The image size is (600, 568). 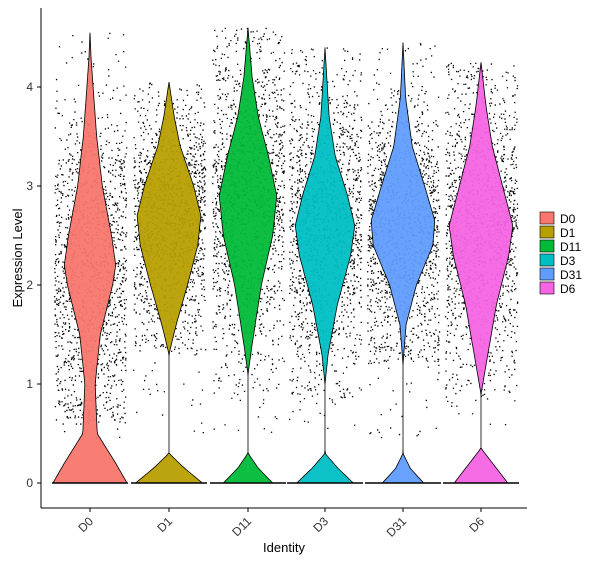 What do you see at coordinates (481, 273) in the screenshot?
I see `violin-D6` at bounding box center [481, 273].